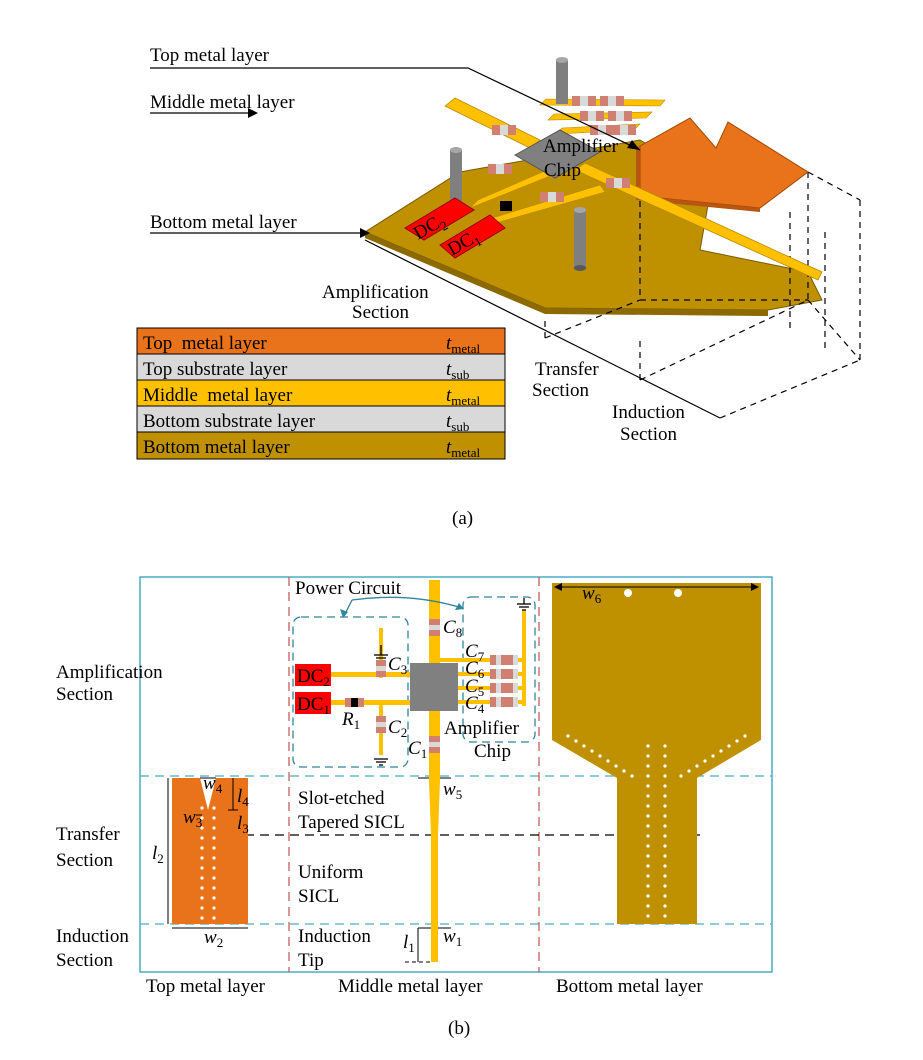 The image size is (923, 1060). I want to click on dim-w2-sub: 2, so click(220, 942).